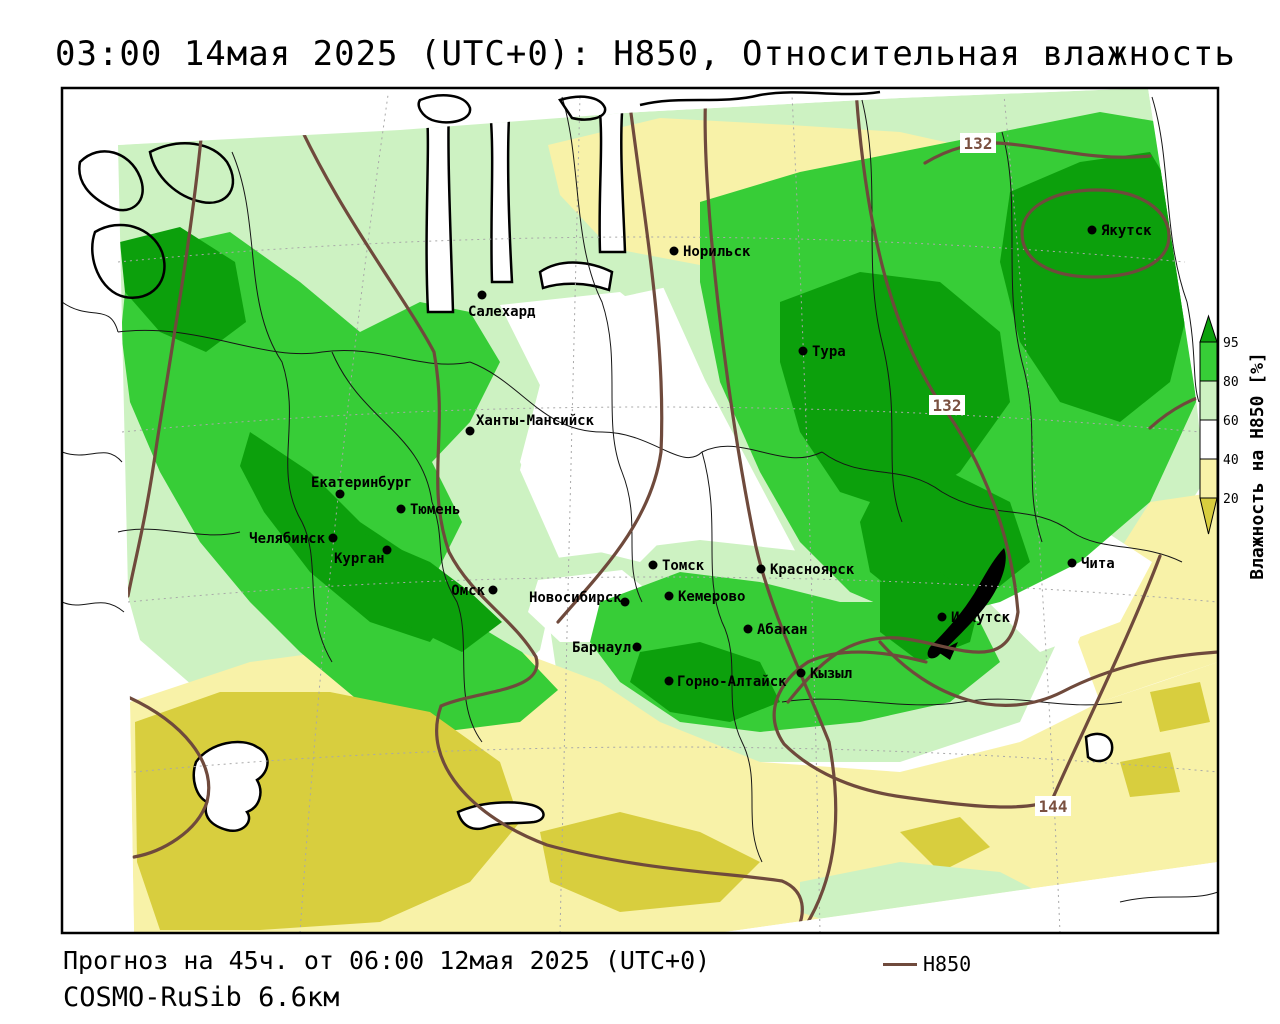 Image resolution: width=1280 pixels, height=1024 pixels. What do you see at coordinates (535, 421) in the screenshot?
I see `city-label: Ханты-Мансийск` at bounding box center [535, 421].